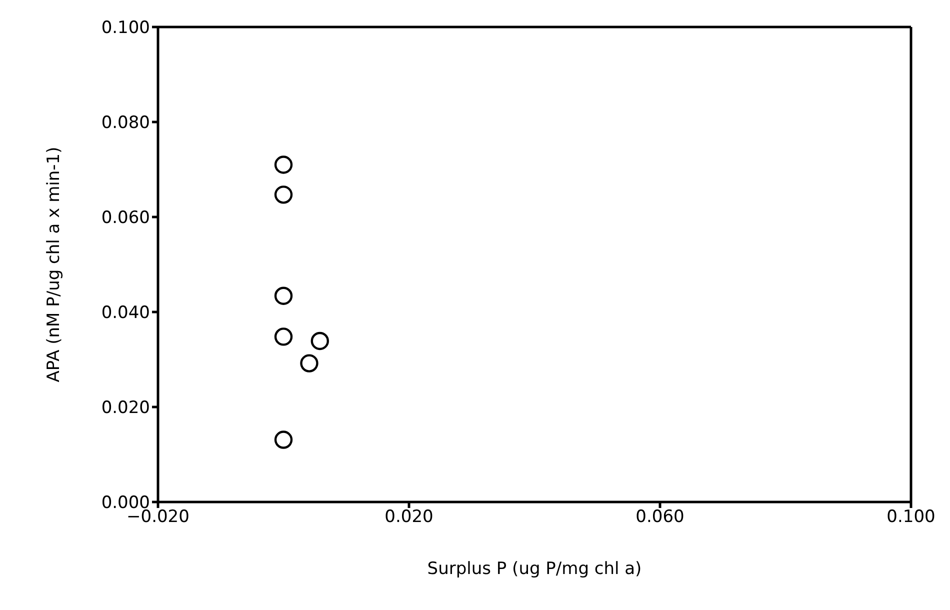 This screenshot has height=610, width=950. What do you see at coordinates (125, 123) in the screenshot?
I see `y-tick-label: 0.080` at bounding box center [125, 123].